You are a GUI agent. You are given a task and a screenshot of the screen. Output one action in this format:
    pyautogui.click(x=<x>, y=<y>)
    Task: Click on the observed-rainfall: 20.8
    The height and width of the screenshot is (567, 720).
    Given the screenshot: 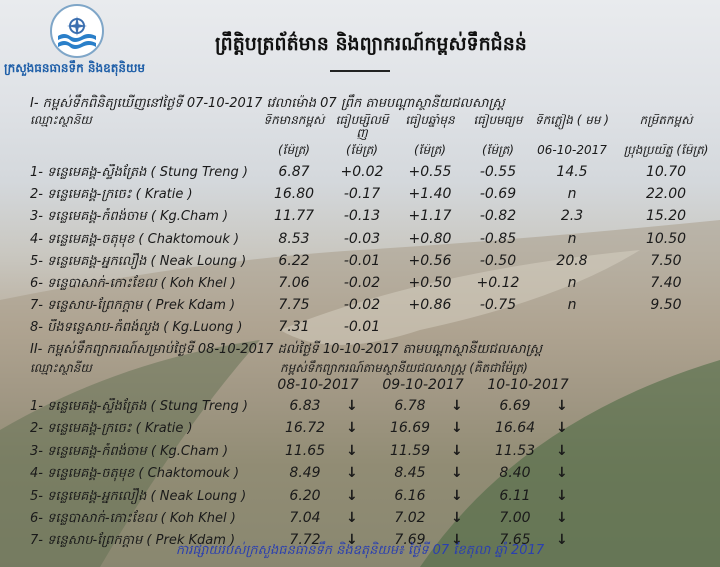 What is the action you would take?
    pyautogui.click(x=572, y=260)
    